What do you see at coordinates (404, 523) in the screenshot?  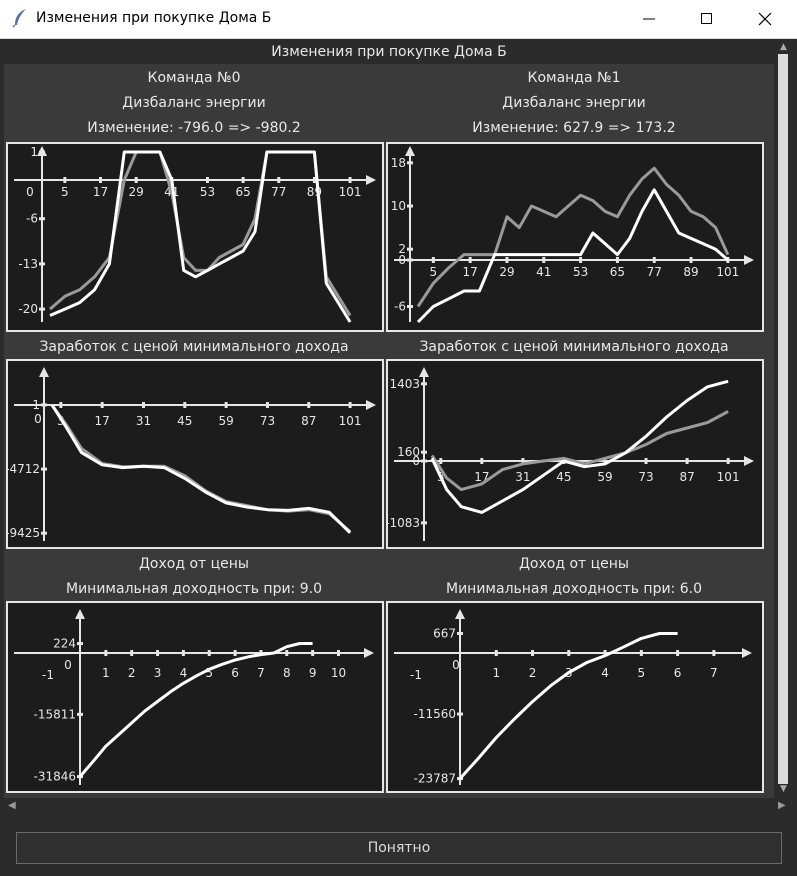 I see `y-tick-label: -1083` at bounding box center [404, 523].